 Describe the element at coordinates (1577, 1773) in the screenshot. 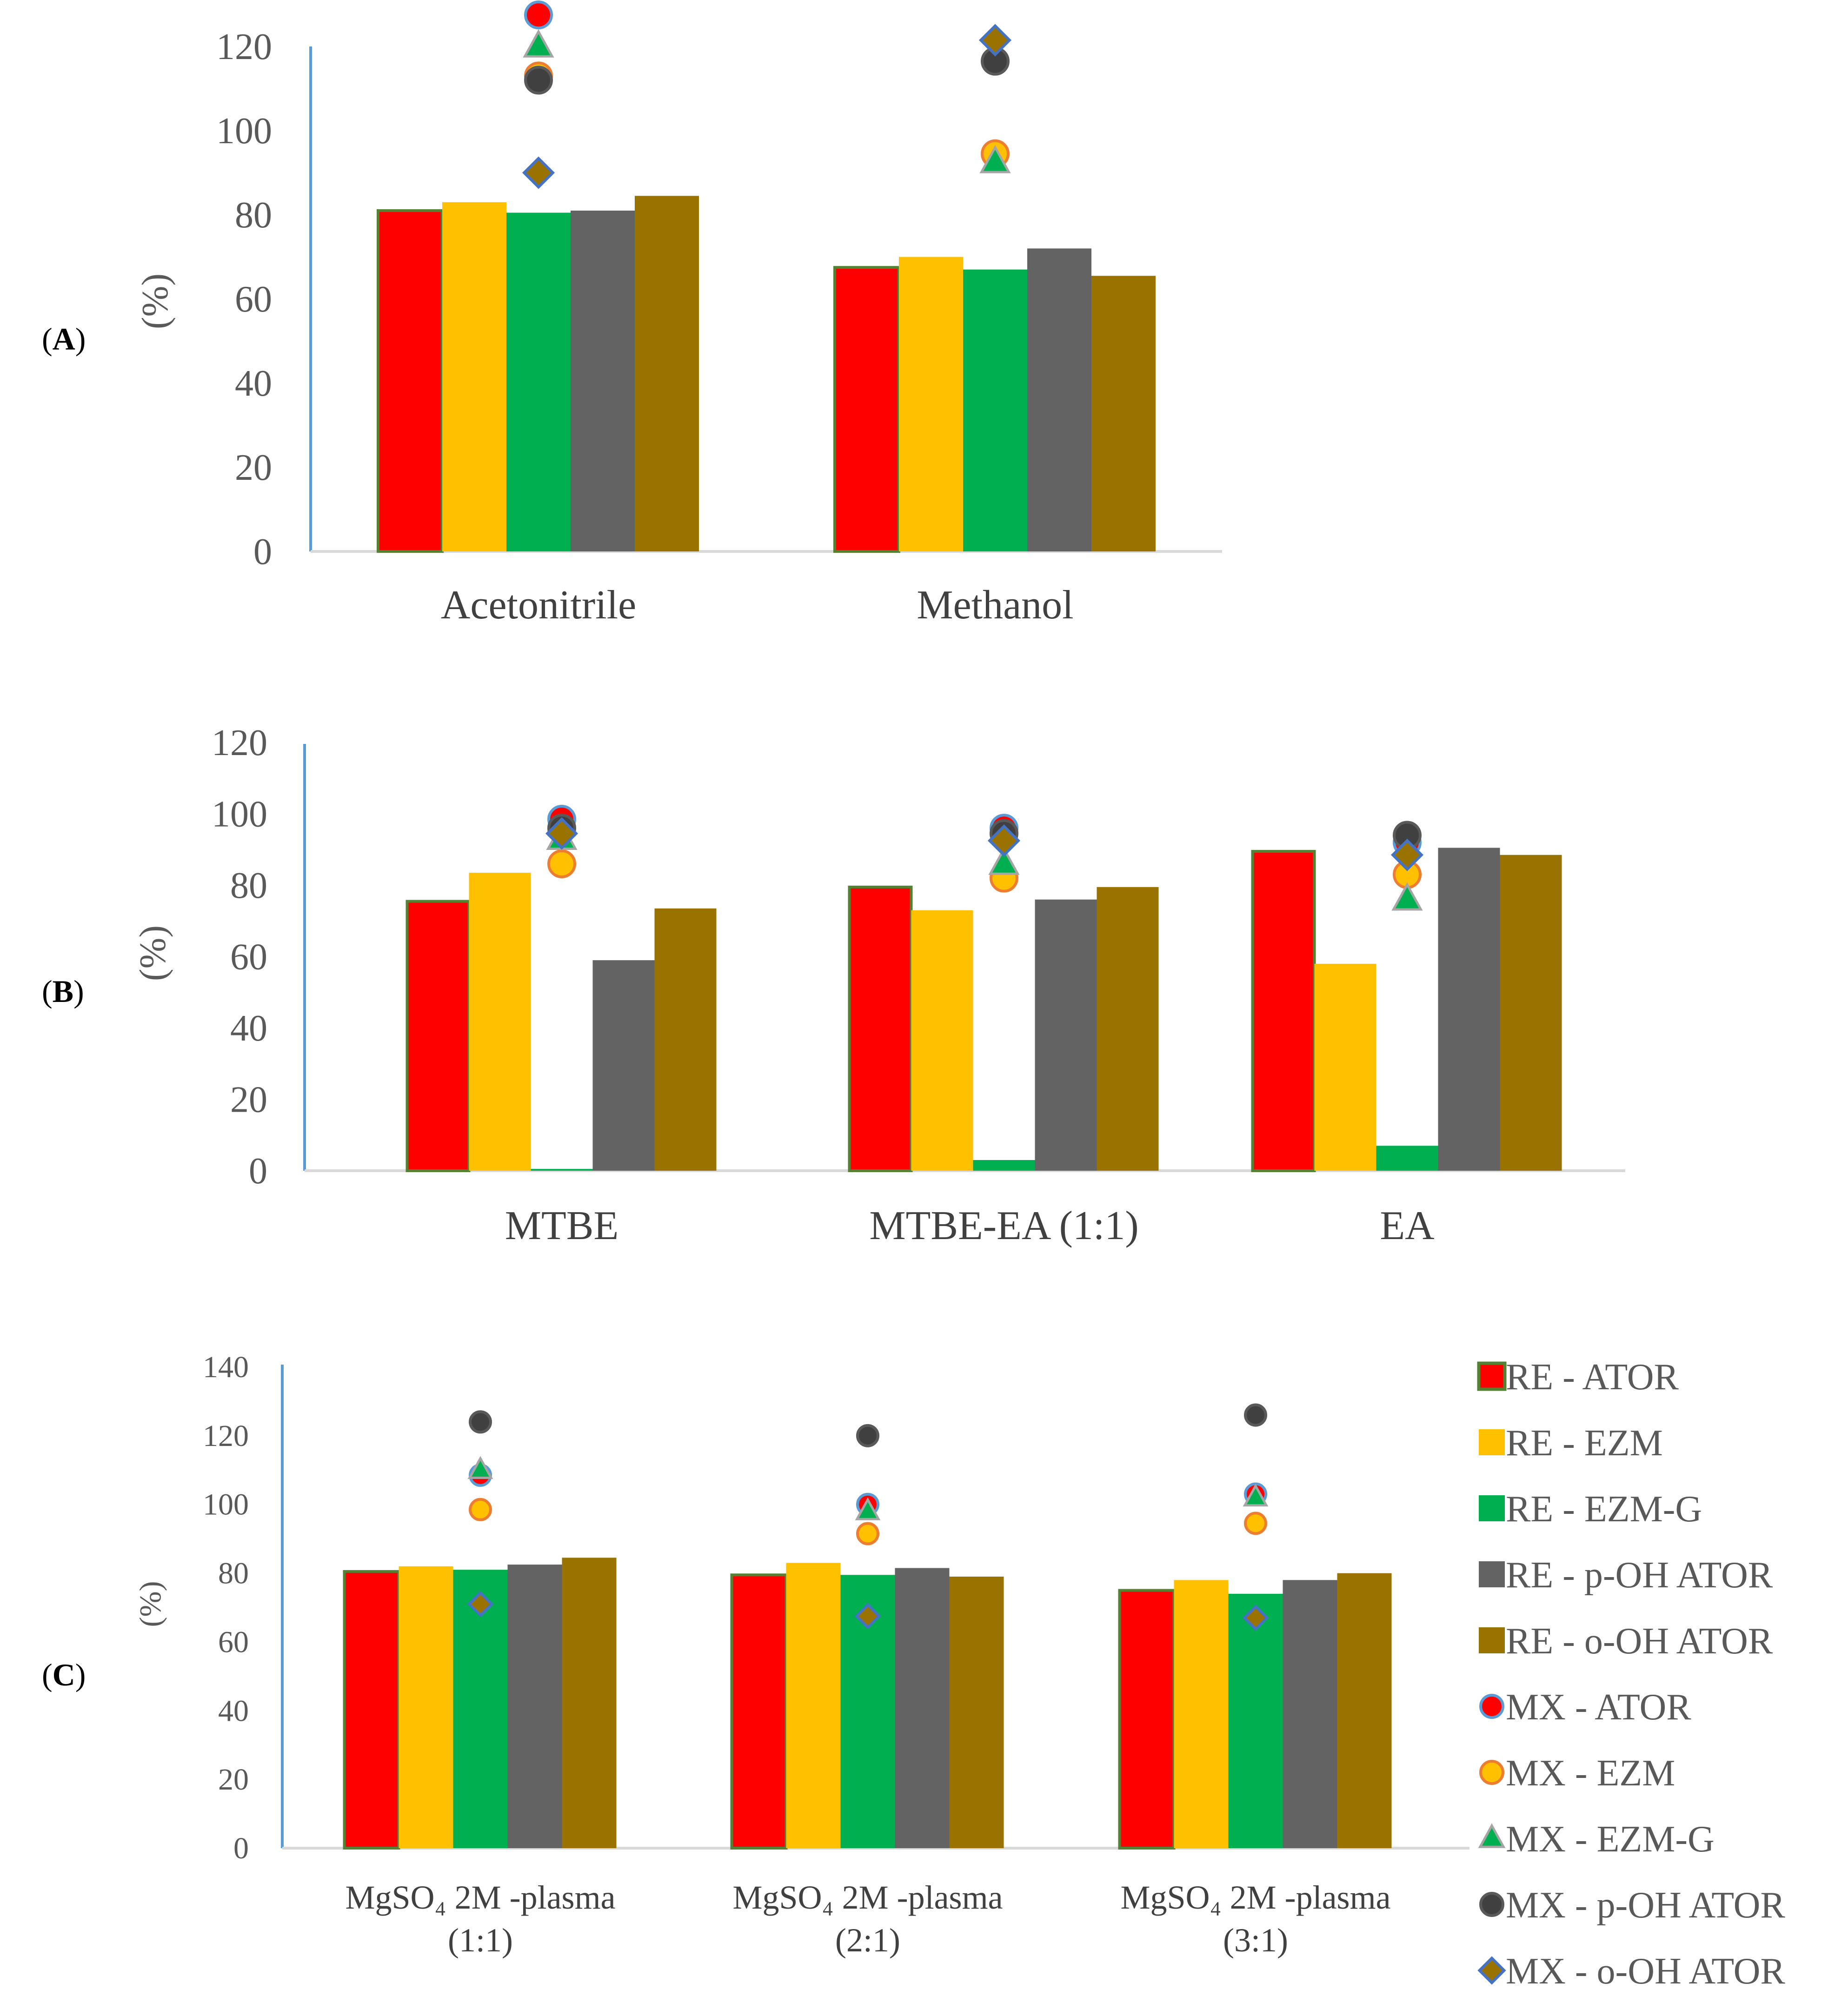

I see `legend-item-mx-ezm: MX - EZM` at that location.